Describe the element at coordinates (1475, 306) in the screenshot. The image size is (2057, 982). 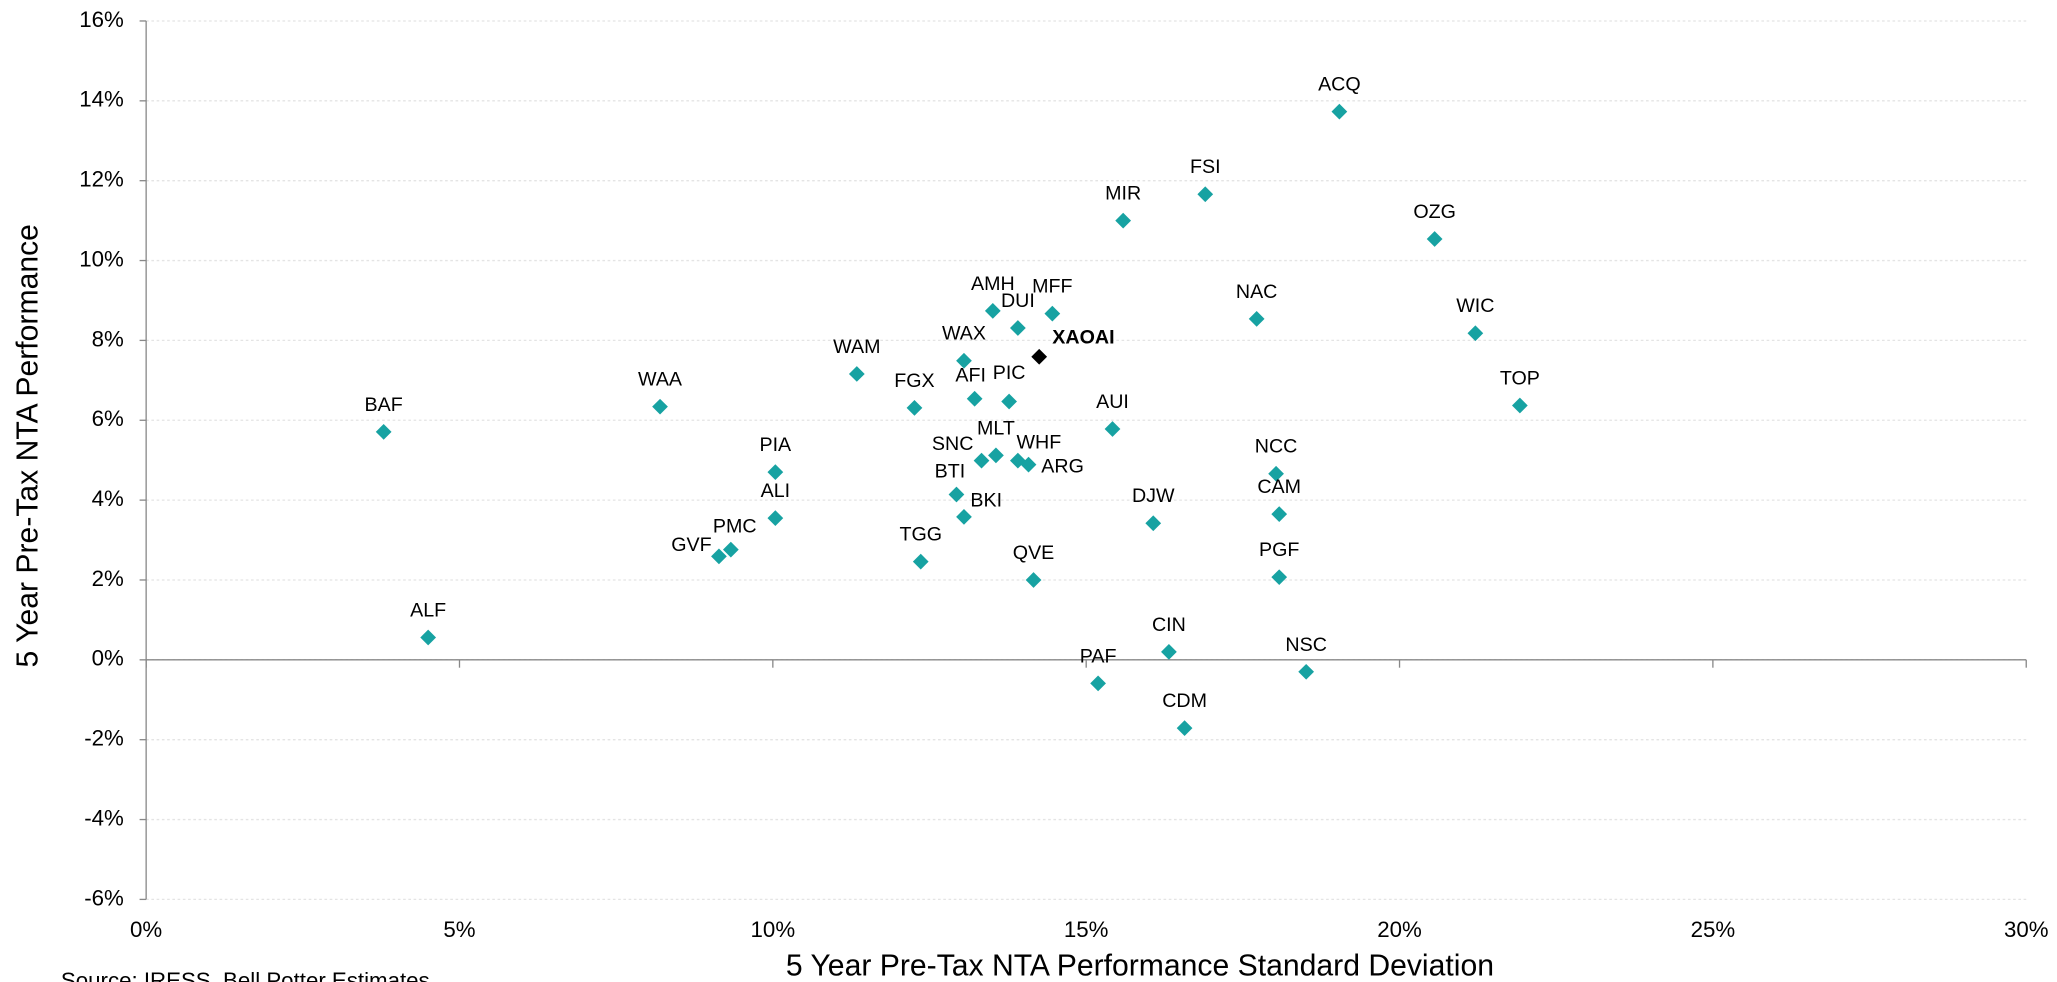
I see `point-label: WIC` at that location.